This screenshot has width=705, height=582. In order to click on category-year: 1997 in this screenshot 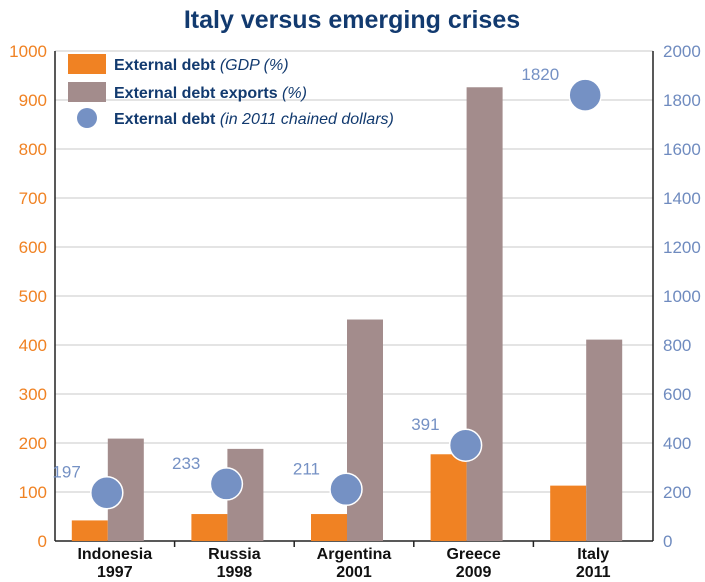, I will do `click(115, 572)`.